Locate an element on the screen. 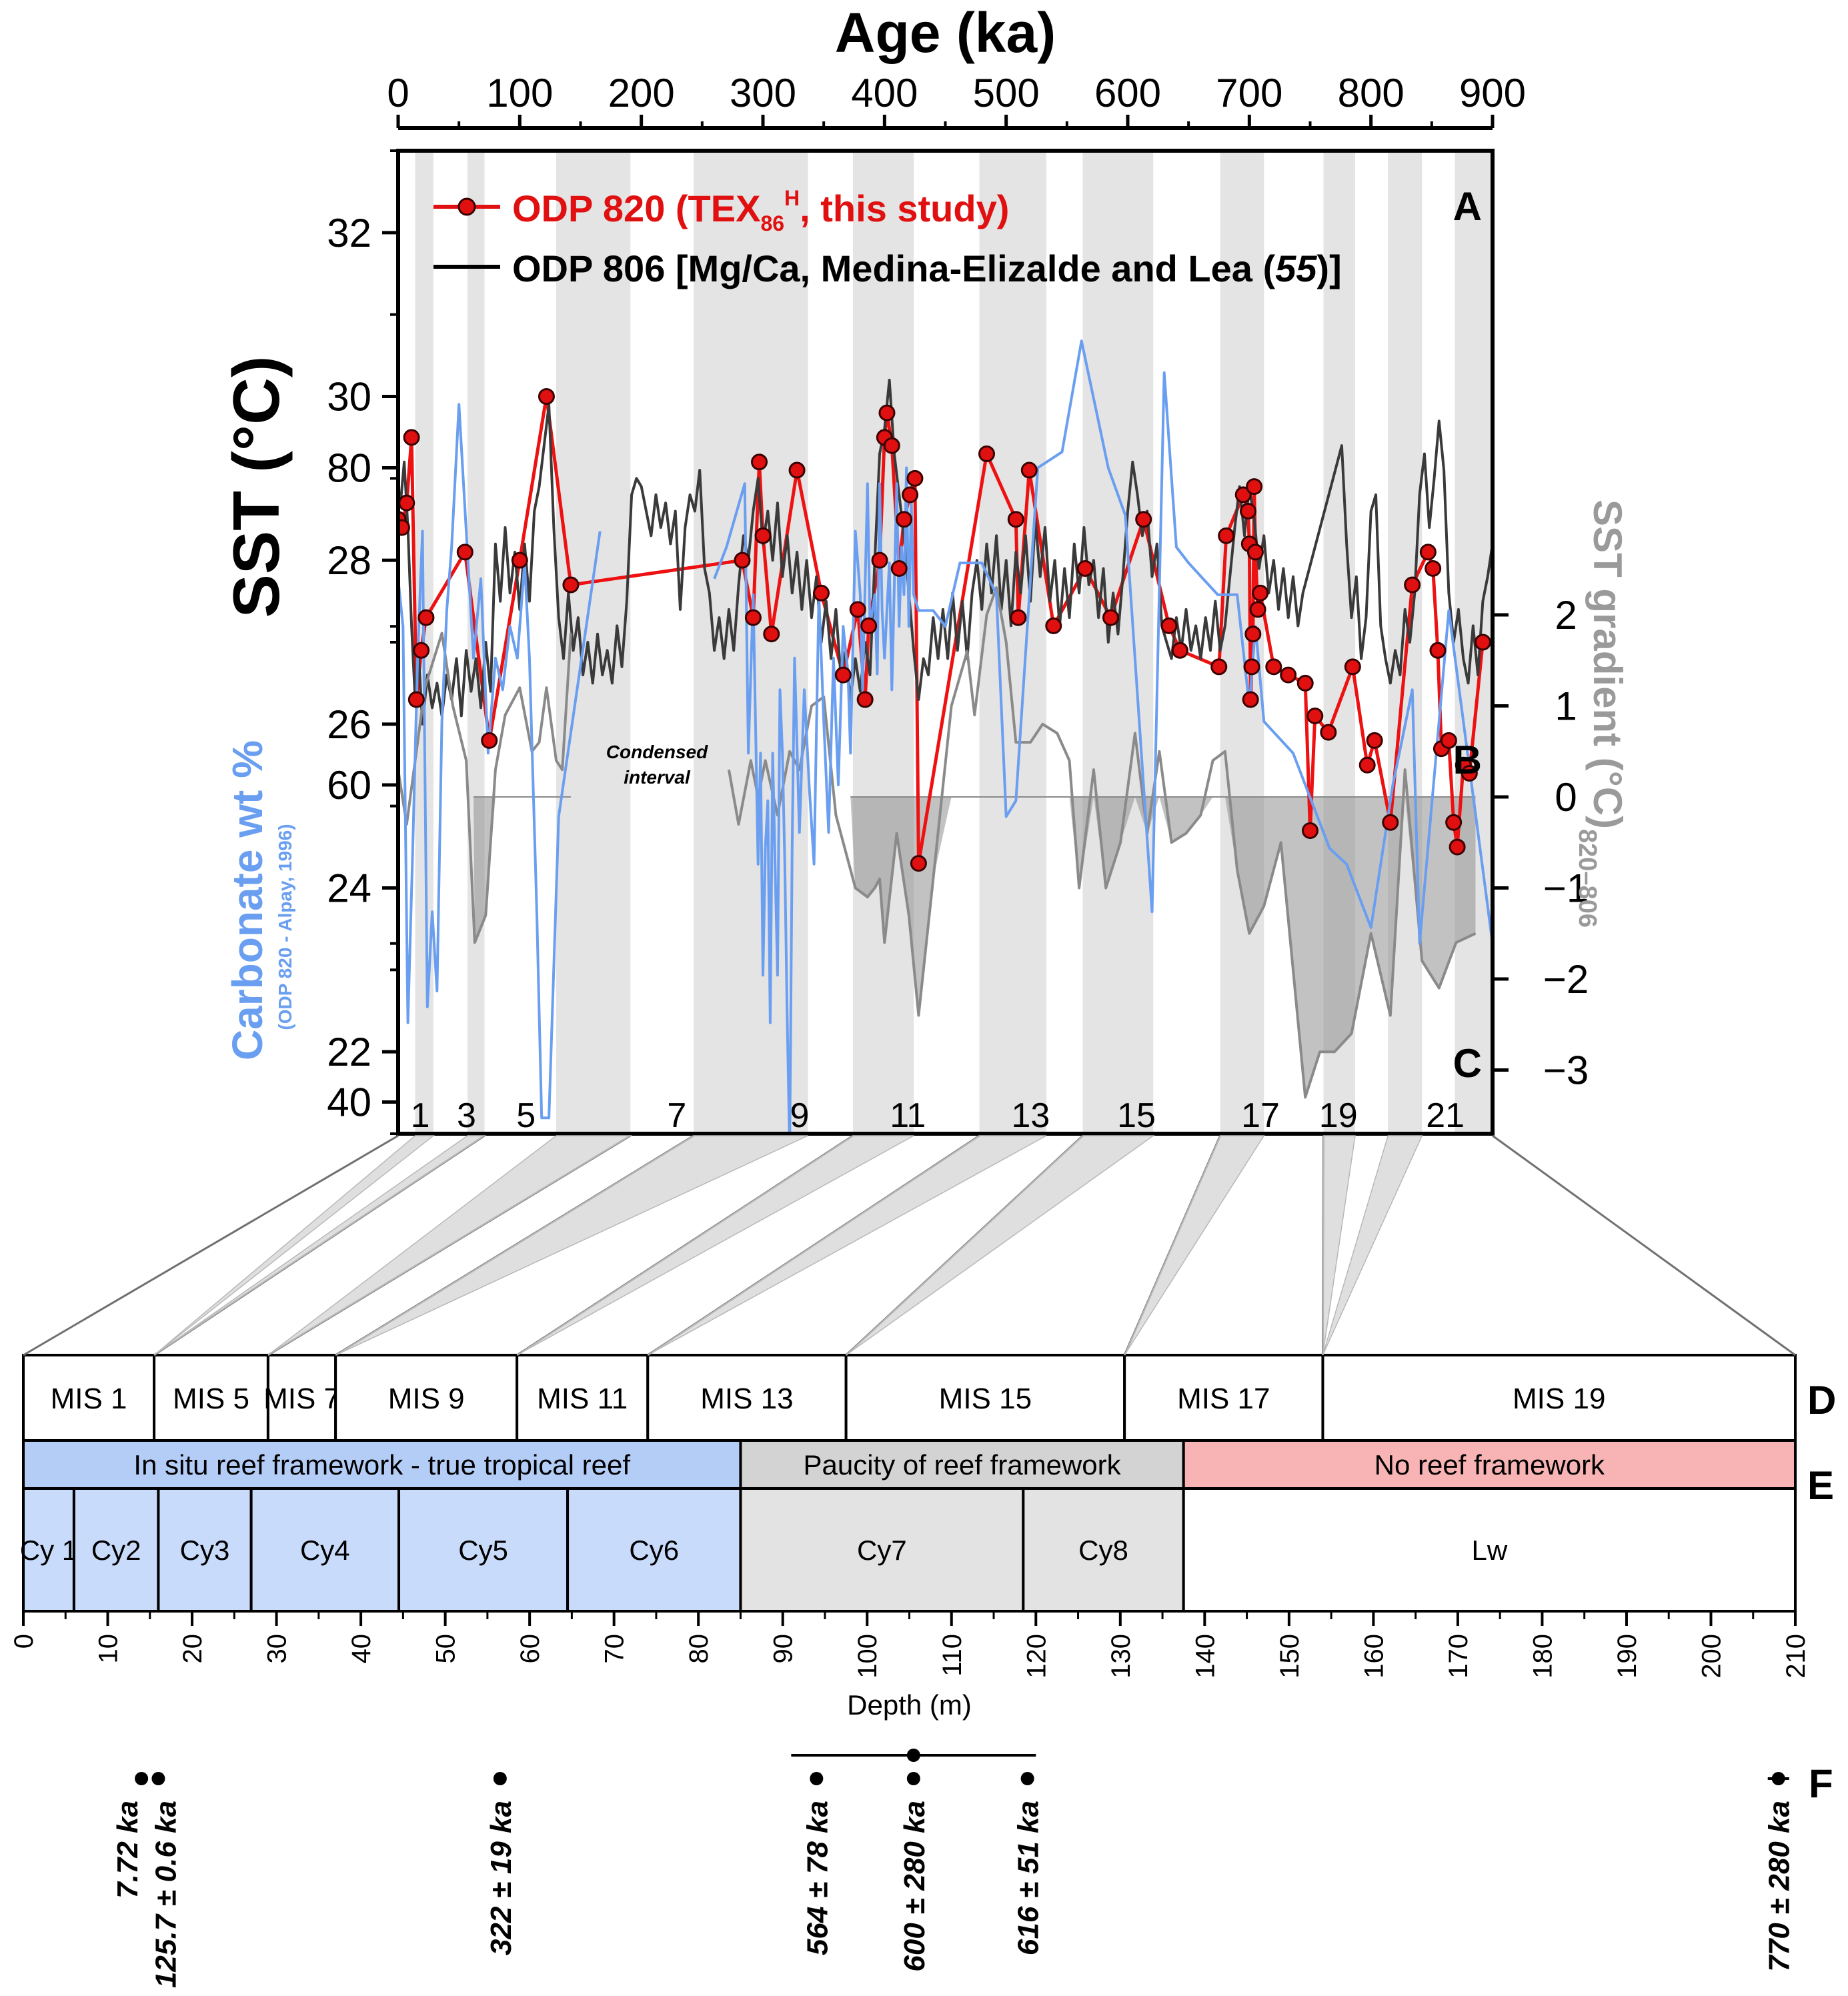 The width and height of the screenshot is (1848, 1996). panel-letter: C is located at coordinates (1467, 1063).